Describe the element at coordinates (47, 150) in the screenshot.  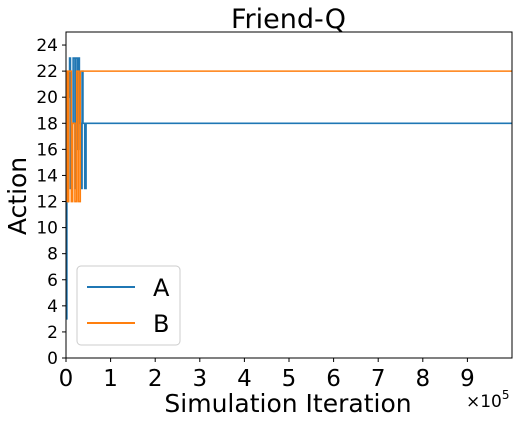
I see `y-tick-label: 16` at that location.